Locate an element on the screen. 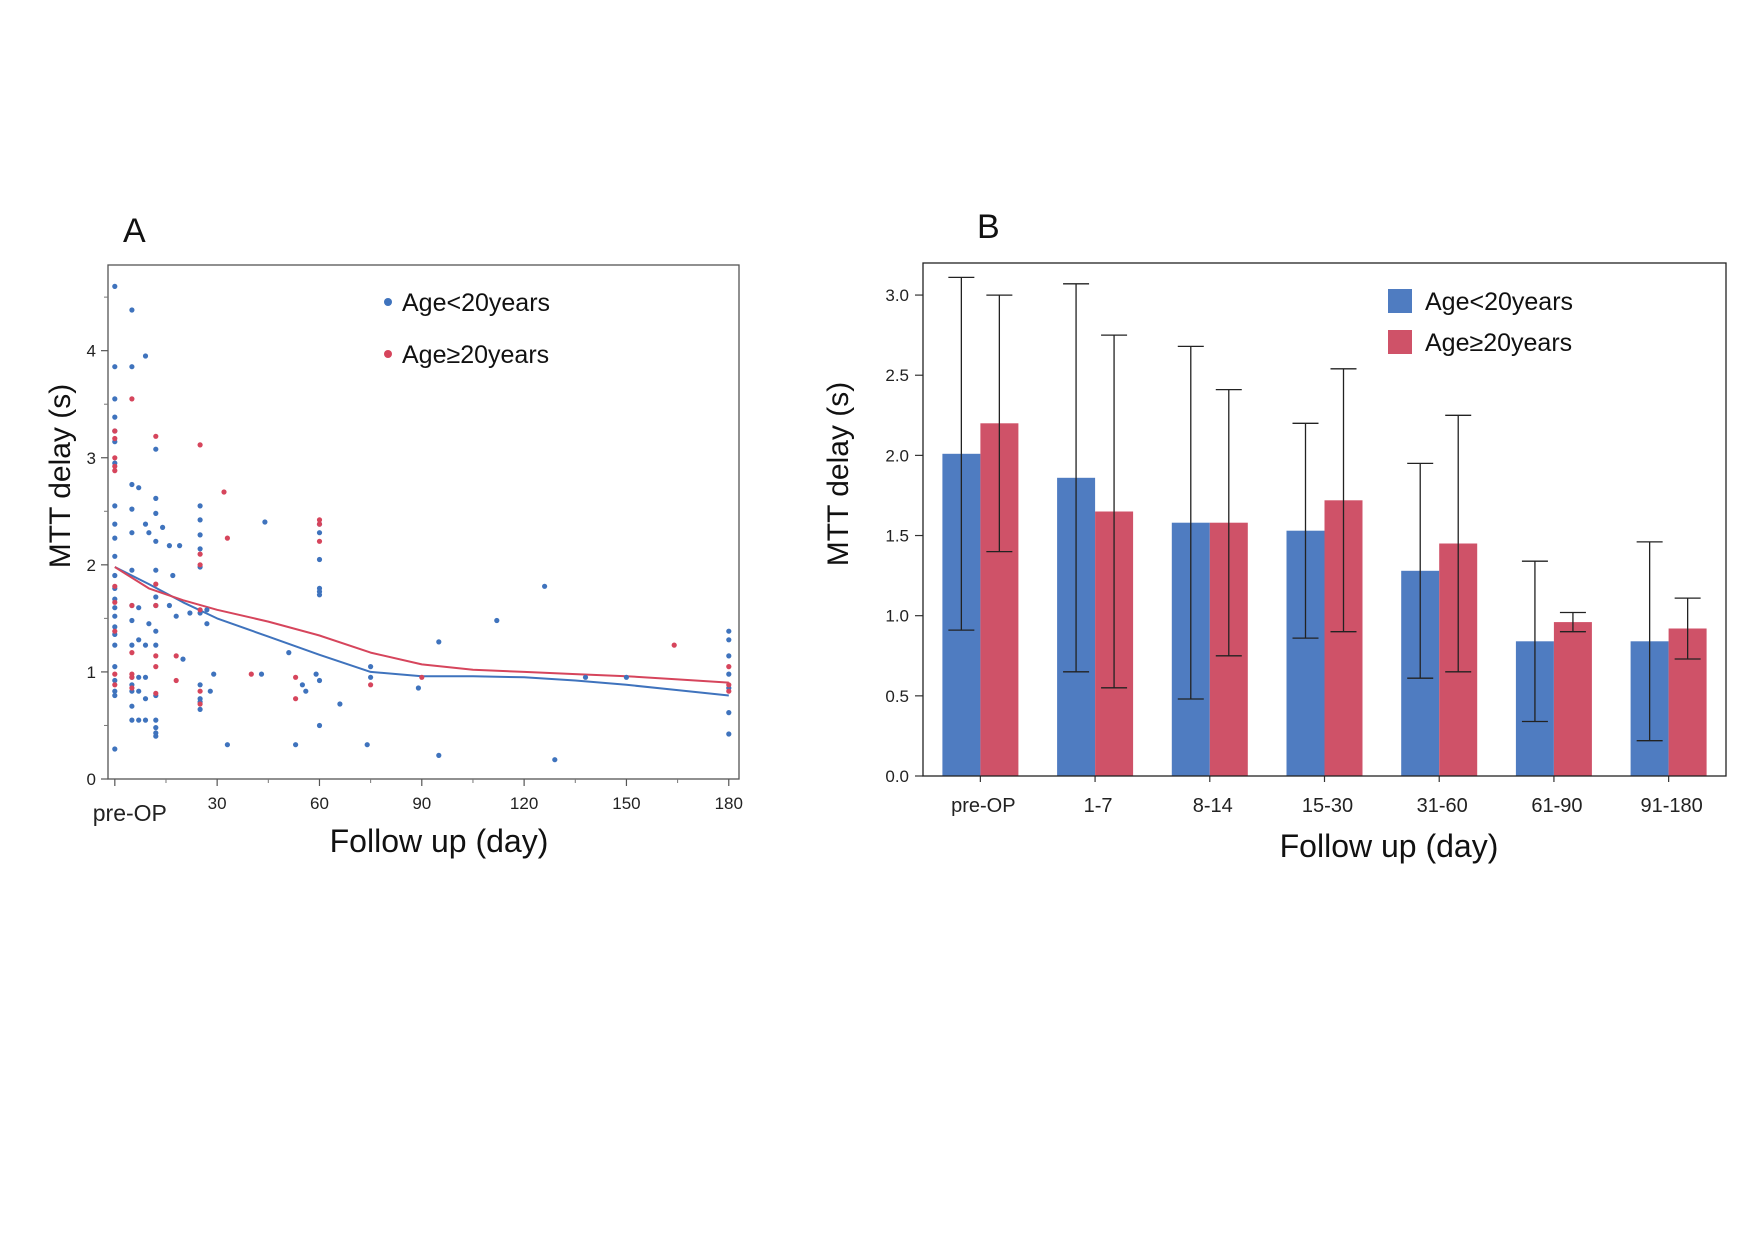  panel-b-x-tick-label-0: pre-OP is located at coordinates (983, 806).